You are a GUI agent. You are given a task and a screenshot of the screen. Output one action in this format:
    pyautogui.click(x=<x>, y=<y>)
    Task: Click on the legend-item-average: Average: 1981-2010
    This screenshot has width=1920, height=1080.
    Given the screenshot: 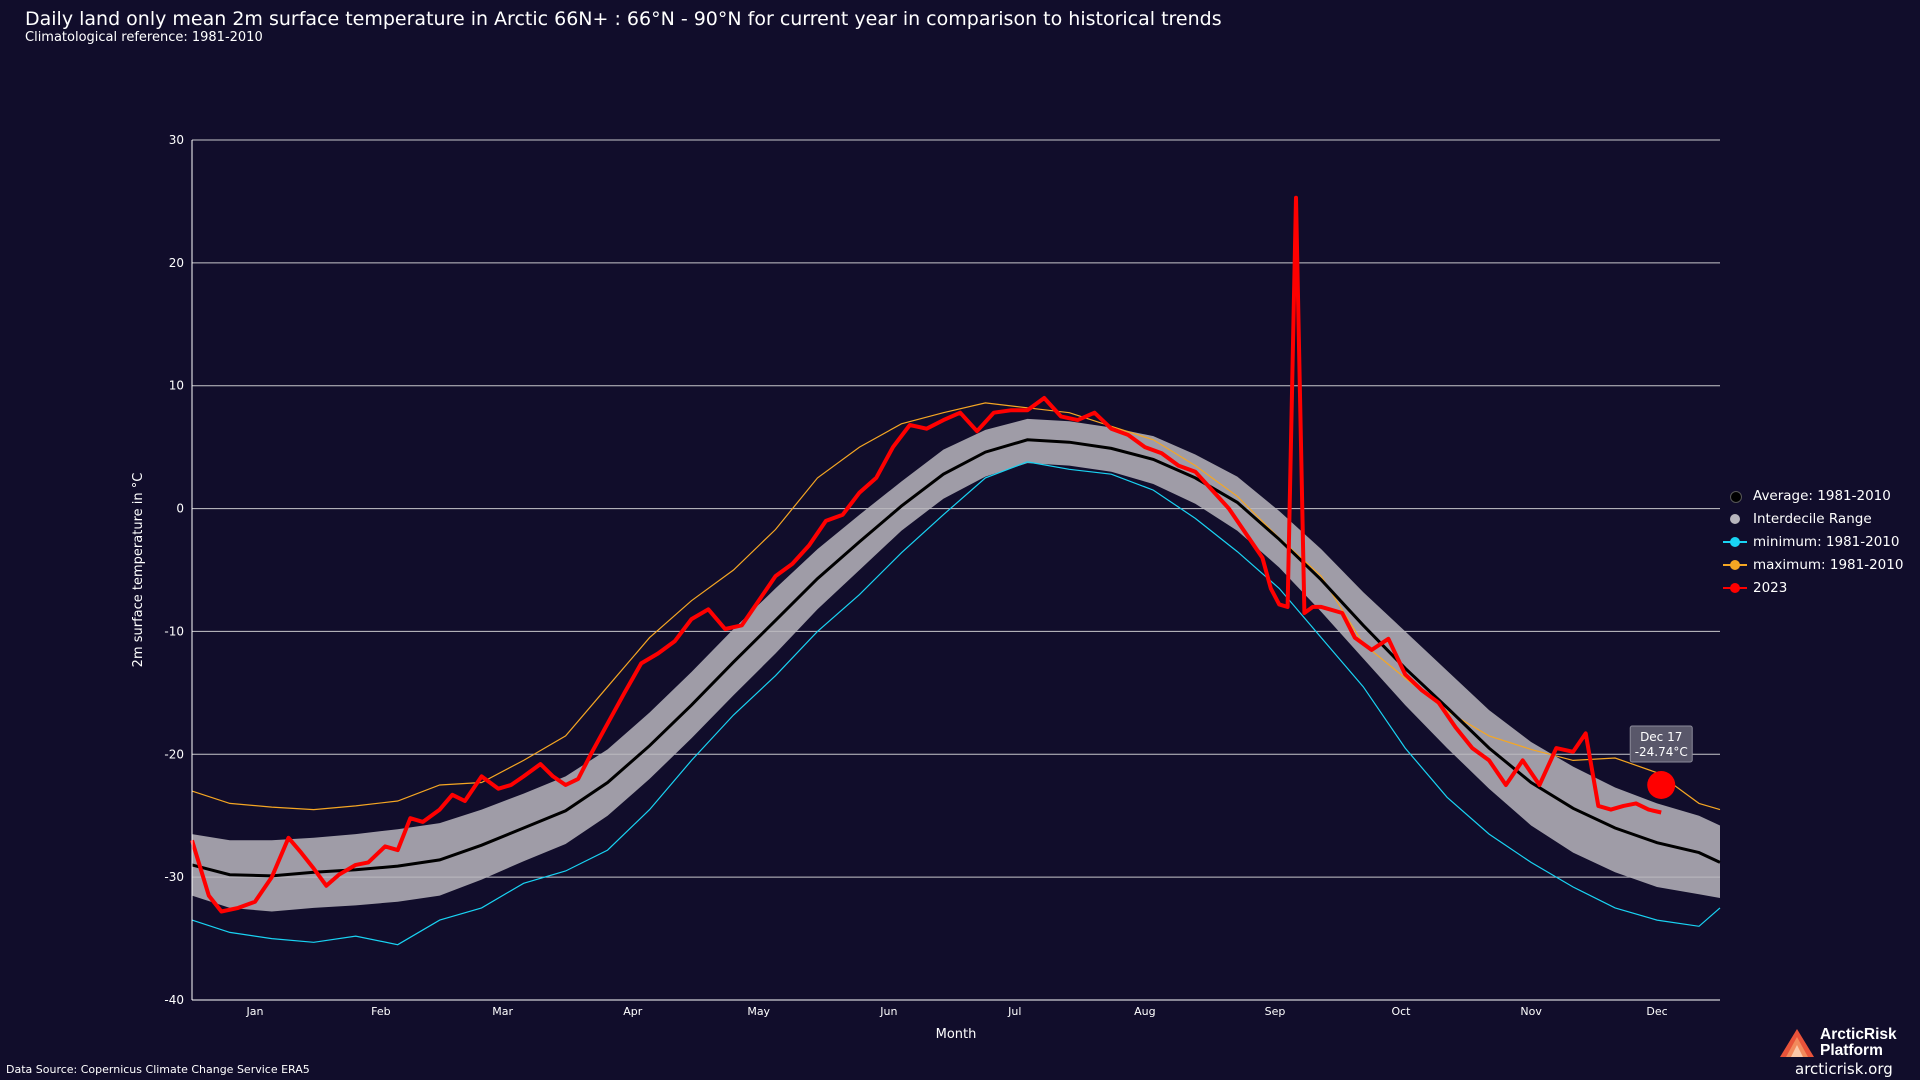 What is the action you would take?
    pyautogui.click(x=1813, y=495)
    